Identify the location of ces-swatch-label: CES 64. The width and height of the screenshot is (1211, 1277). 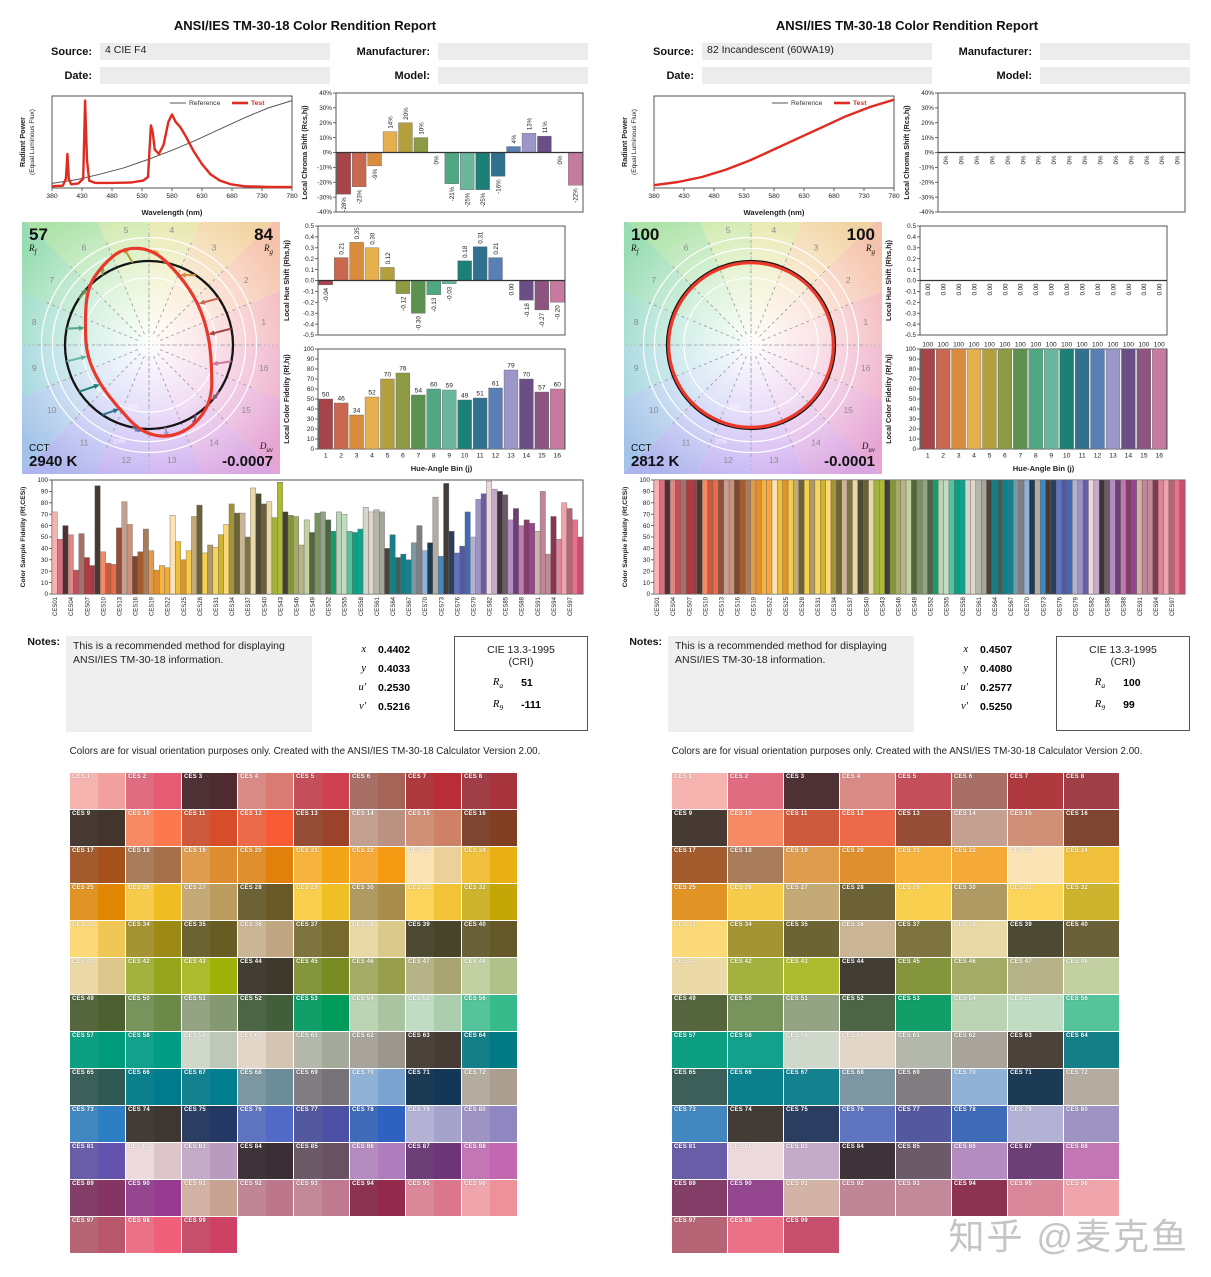
(475, 1036).